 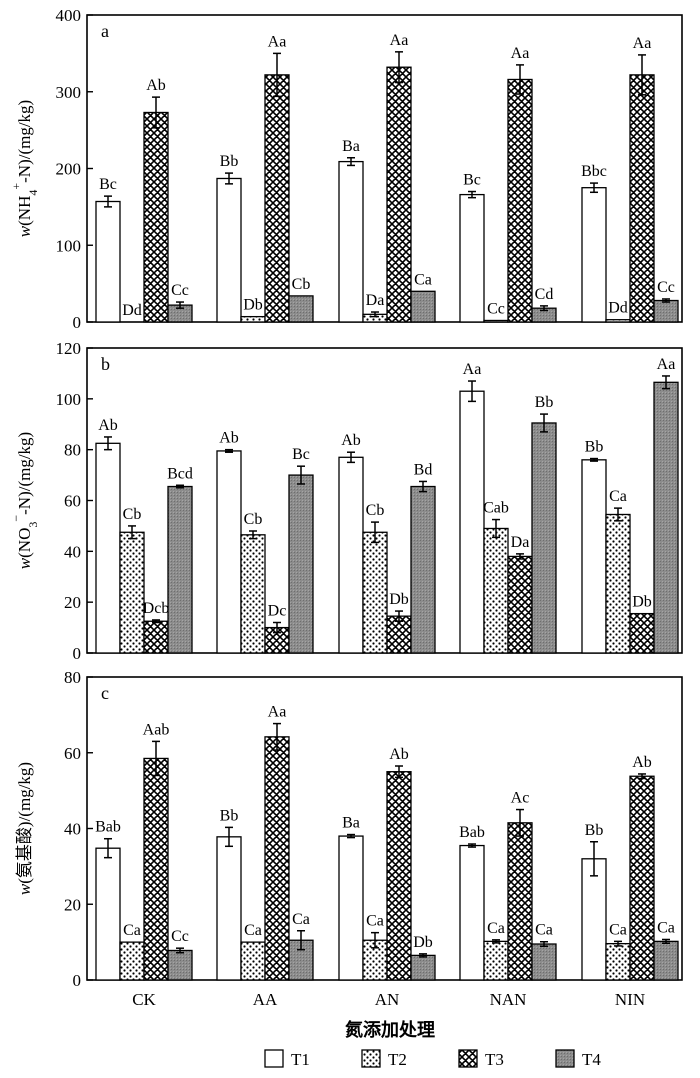 What do you see at coordinates (387, 999) in the screenshot?
I see `x-category-label: AN` at bounding box center [387, 999].